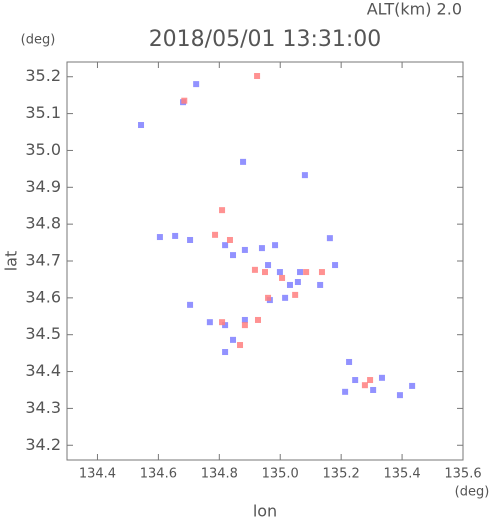 The width and height of the screenshot is (491, 521). I want to click on y-tick-label: 35.2, so click(43, 75).